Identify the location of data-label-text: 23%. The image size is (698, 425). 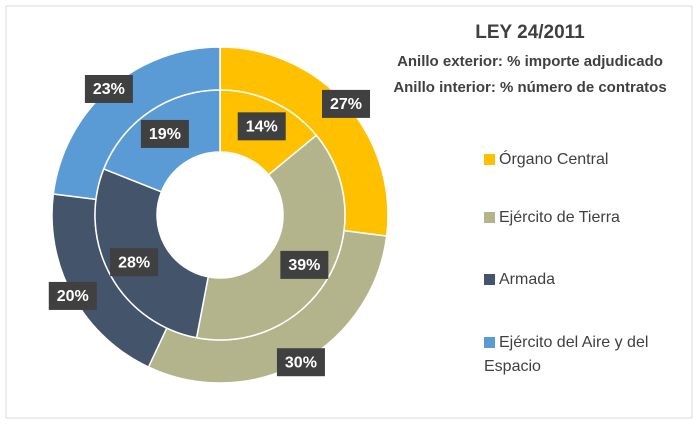
(109, 89).